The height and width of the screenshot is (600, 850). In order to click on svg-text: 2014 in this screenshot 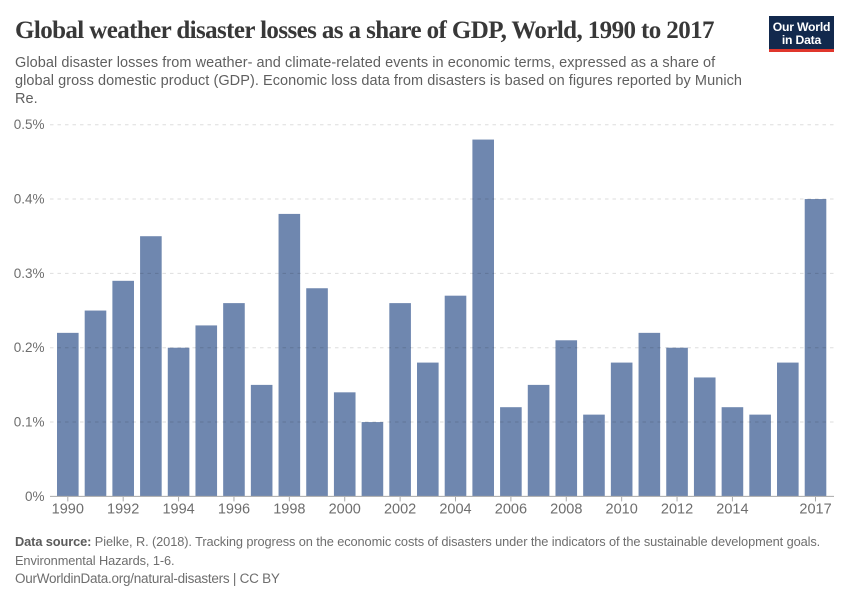, I will do `click(732, 510)`.